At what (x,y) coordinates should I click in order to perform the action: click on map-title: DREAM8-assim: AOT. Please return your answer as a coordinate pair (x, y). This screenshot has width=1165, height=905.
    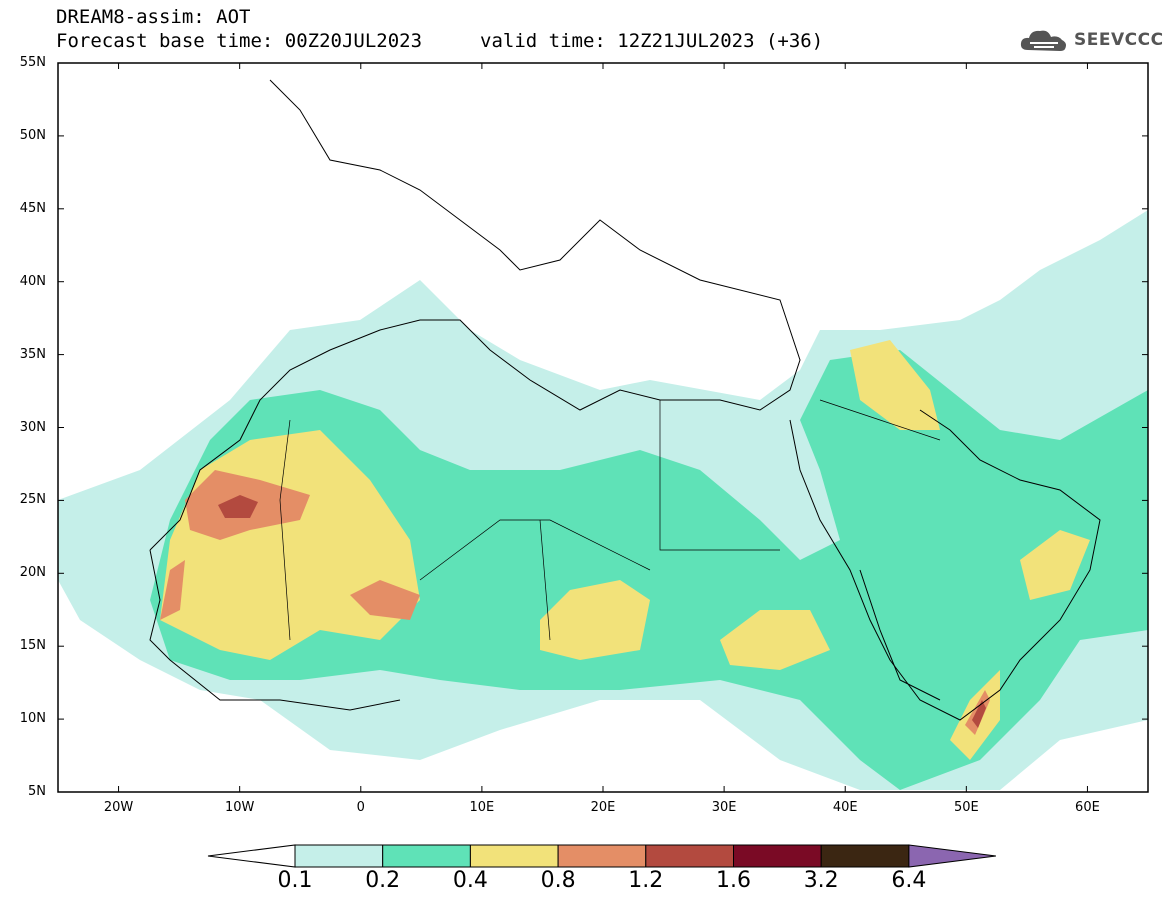
    Looking at the image, I should click on (153, 17).